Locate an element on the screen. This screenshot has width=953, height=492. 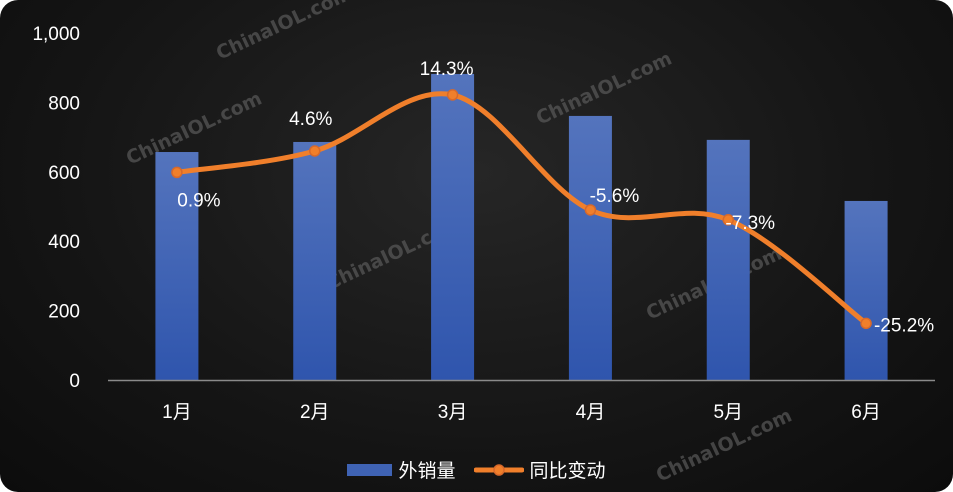
y-tick-label: 0 is located at coordinates (74, 381).